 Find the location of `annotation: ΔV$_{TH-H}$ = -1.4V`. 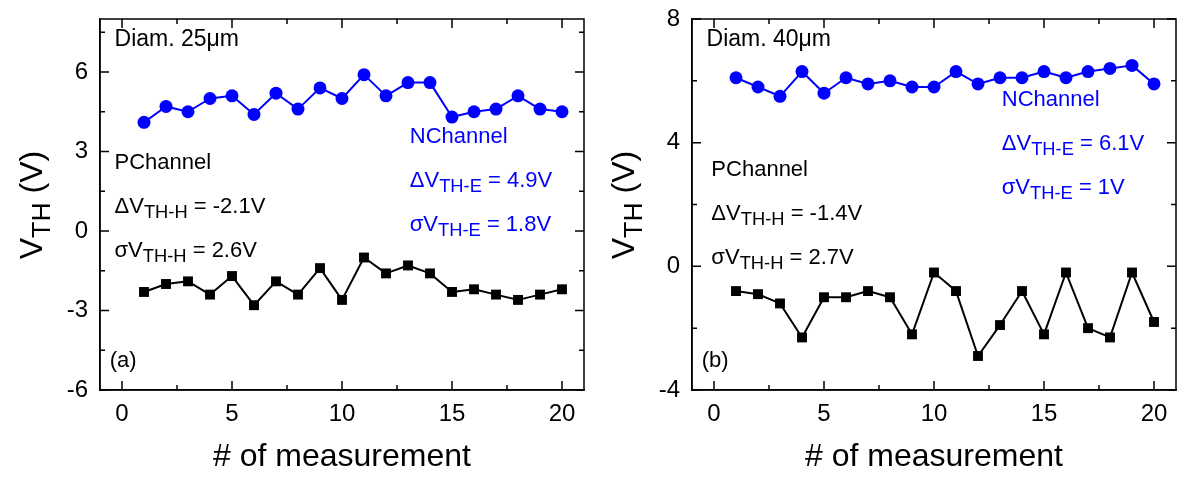

annotation: ΔV$_{TH-H}$ = -1.4V is located at coordinates (787, 216).